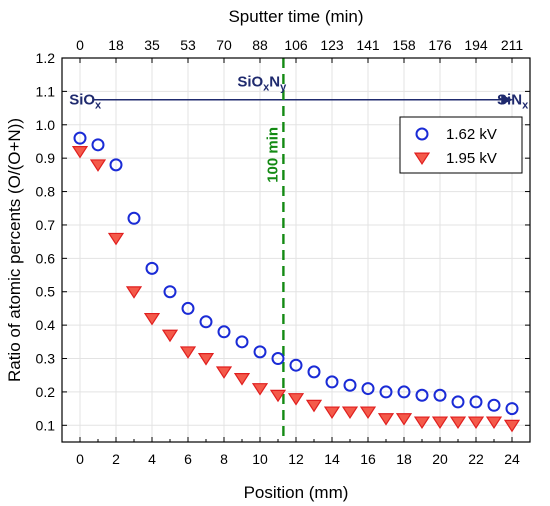 The height and width of the screenshot is (506, 550). I want to click on top-tick-label: 53, so click(188, 45).